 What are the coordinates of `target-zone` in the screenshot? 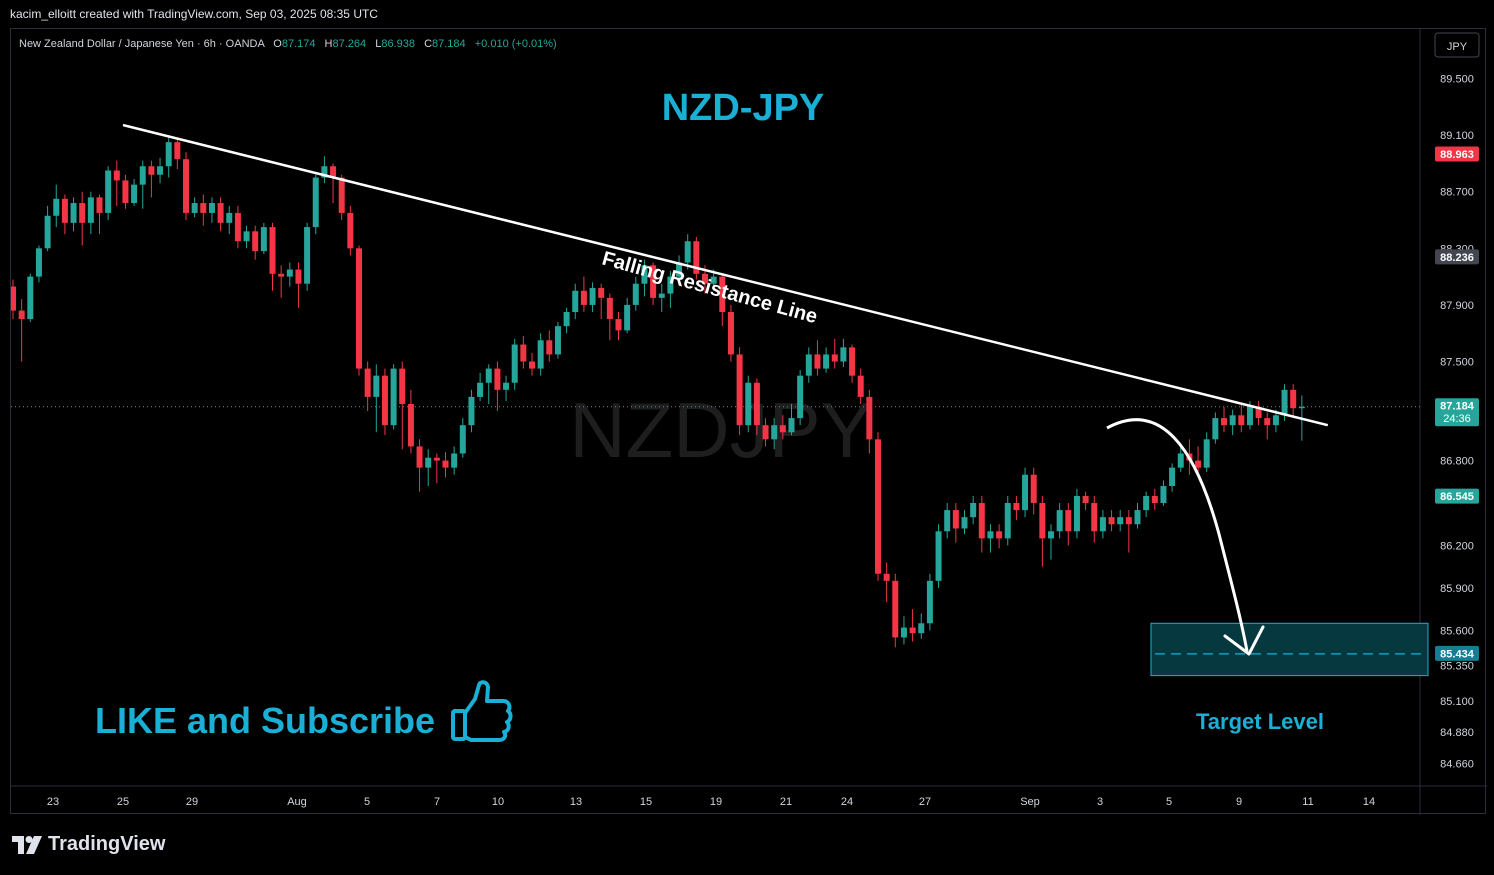 It's located at (1289, 649).